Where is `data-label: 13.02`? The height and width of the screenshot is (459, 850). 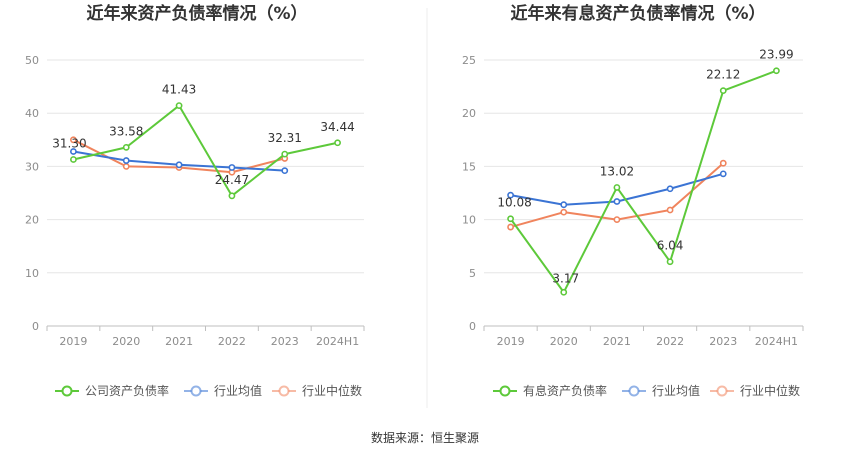
data-label: 13.02 is located at coordinates (617, 171).